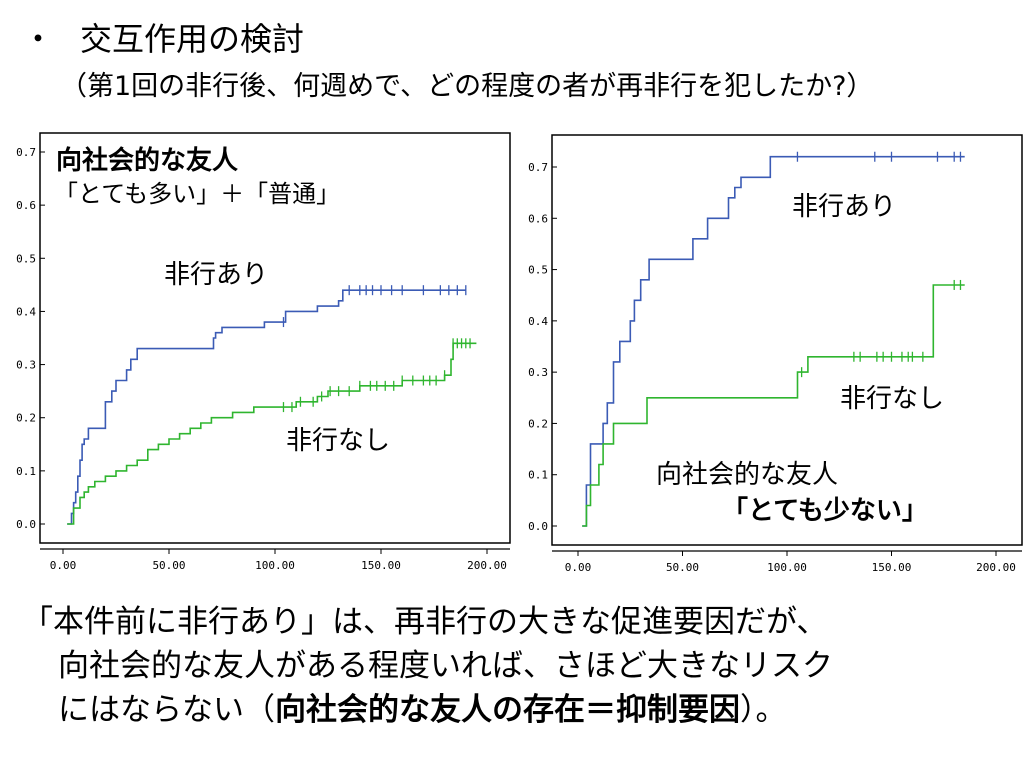 The width and height of the screenshot is (1024, 768). What do you see at coordinates (197, 194) in the screenshot?
I see `left-annotation-subtitle: 「とても多い」＋「普通」` at bounding box center [197, 194].